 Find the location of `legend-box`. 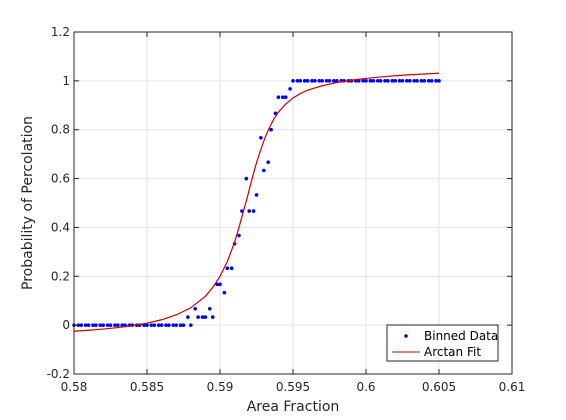

legend-box is located at coordinates (442, 343).